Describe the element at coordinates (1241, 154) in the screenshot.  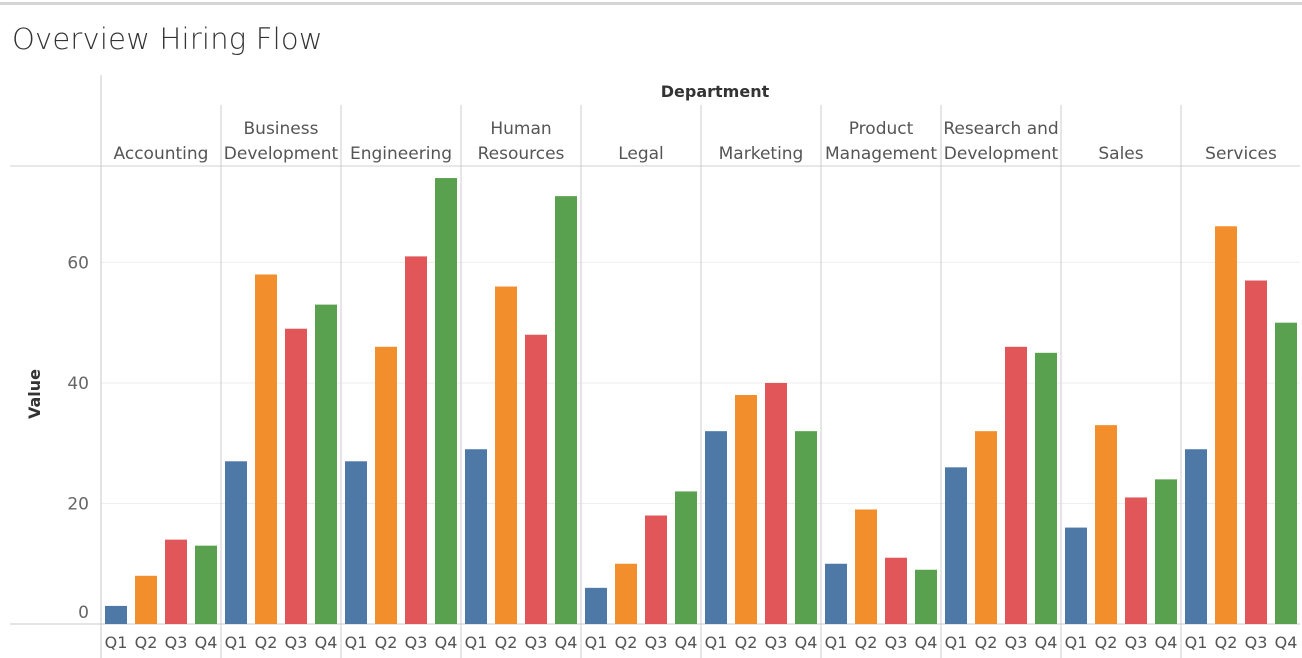
I see `department-label: Services` at that location.